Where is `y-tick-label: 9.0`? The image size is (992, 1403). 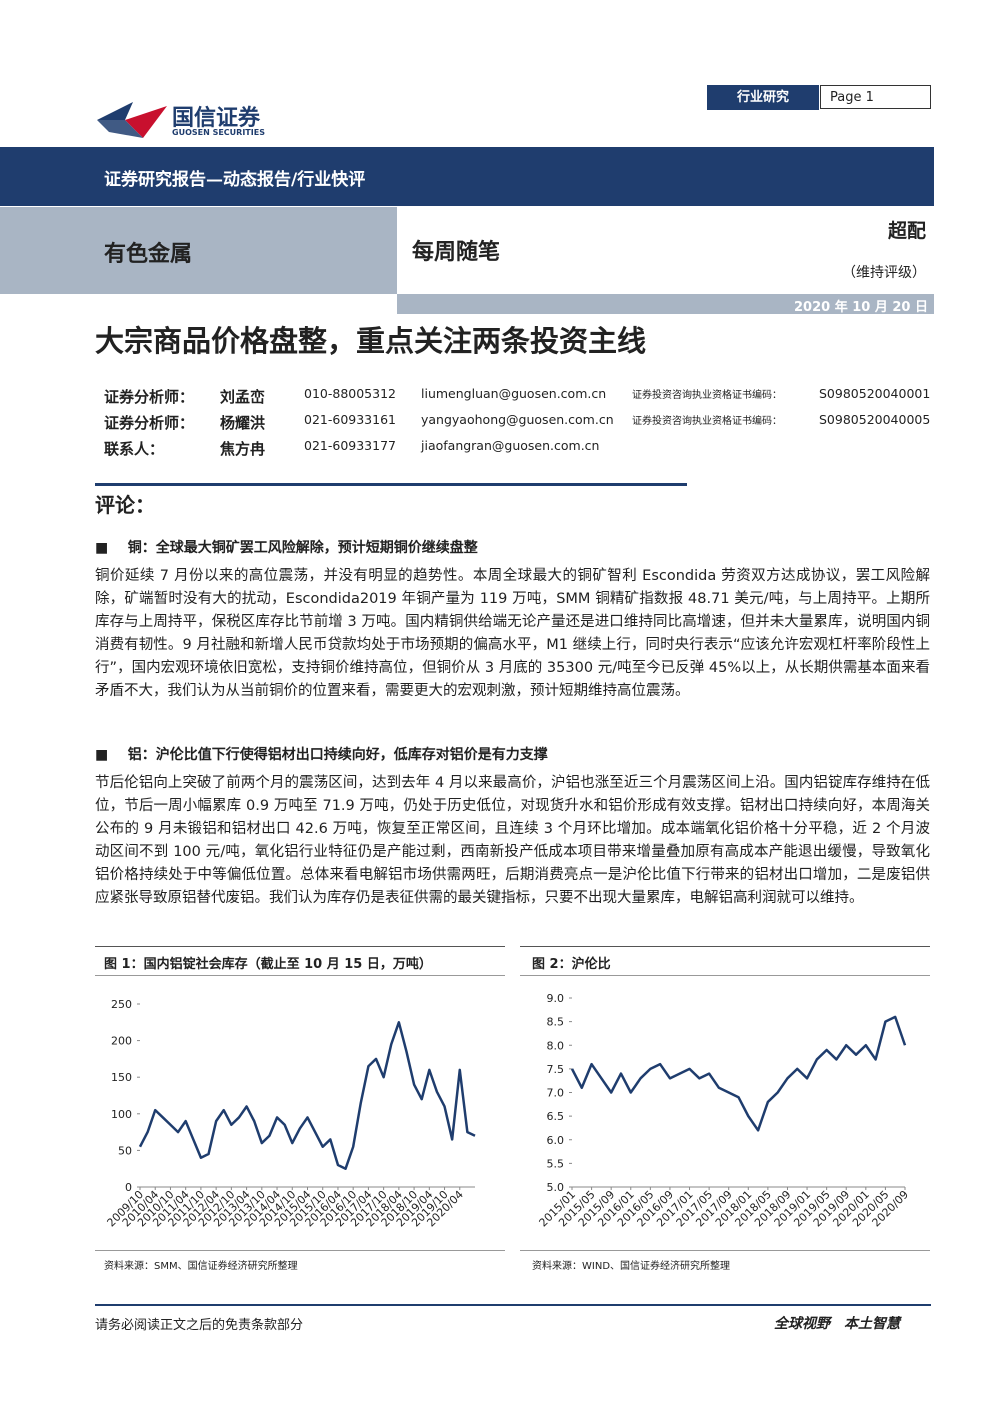
y-tick-label: 9.0 is located at coordinates (556, 998).